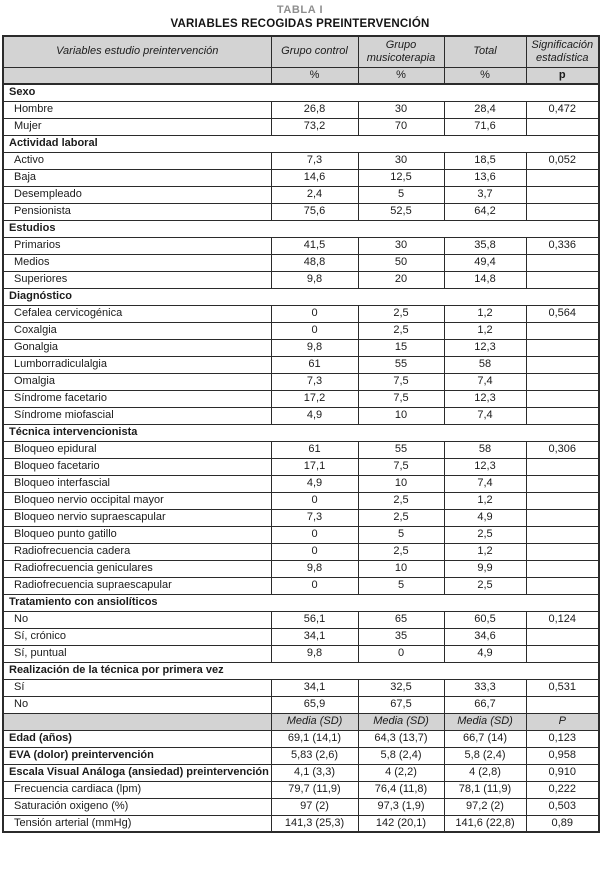  Describe the element at coordinates (137, 483) in the screenshot. I see `row-label: Bloqueo interfascial` at that location.